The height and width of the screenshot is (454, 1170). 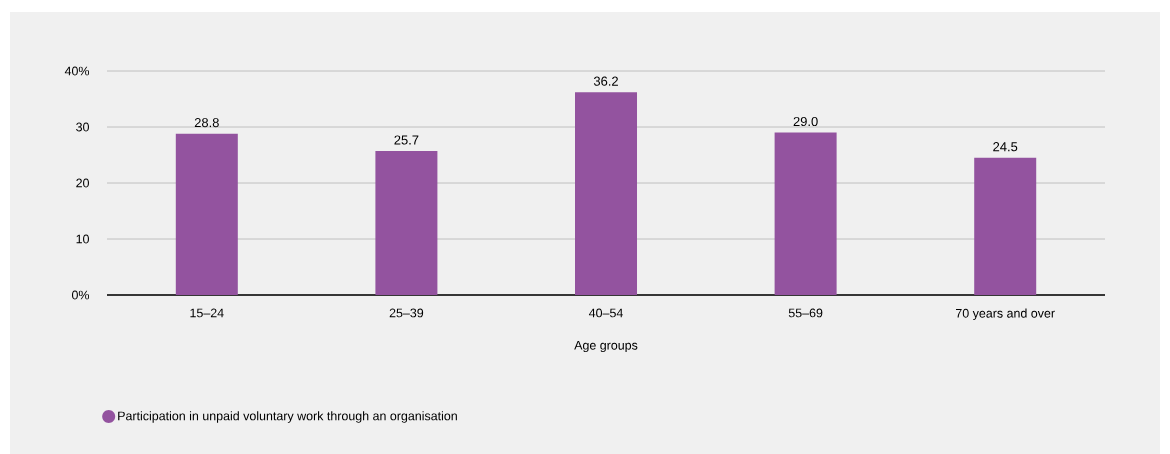 What do you see at coordinates (287, 417) in the screenshot?
I see `legend-label: Participation in unpaid voluntary work through an organisation` at bounding box center [287, 417].